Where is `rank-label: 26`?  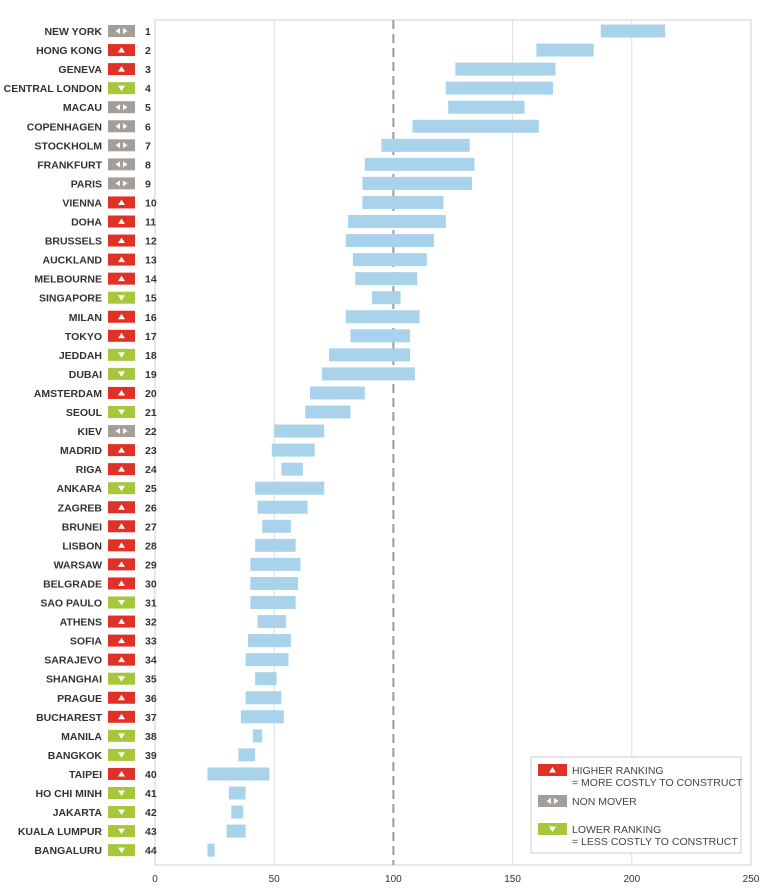
rank-label: 26 is located at coordinates (151, 508).